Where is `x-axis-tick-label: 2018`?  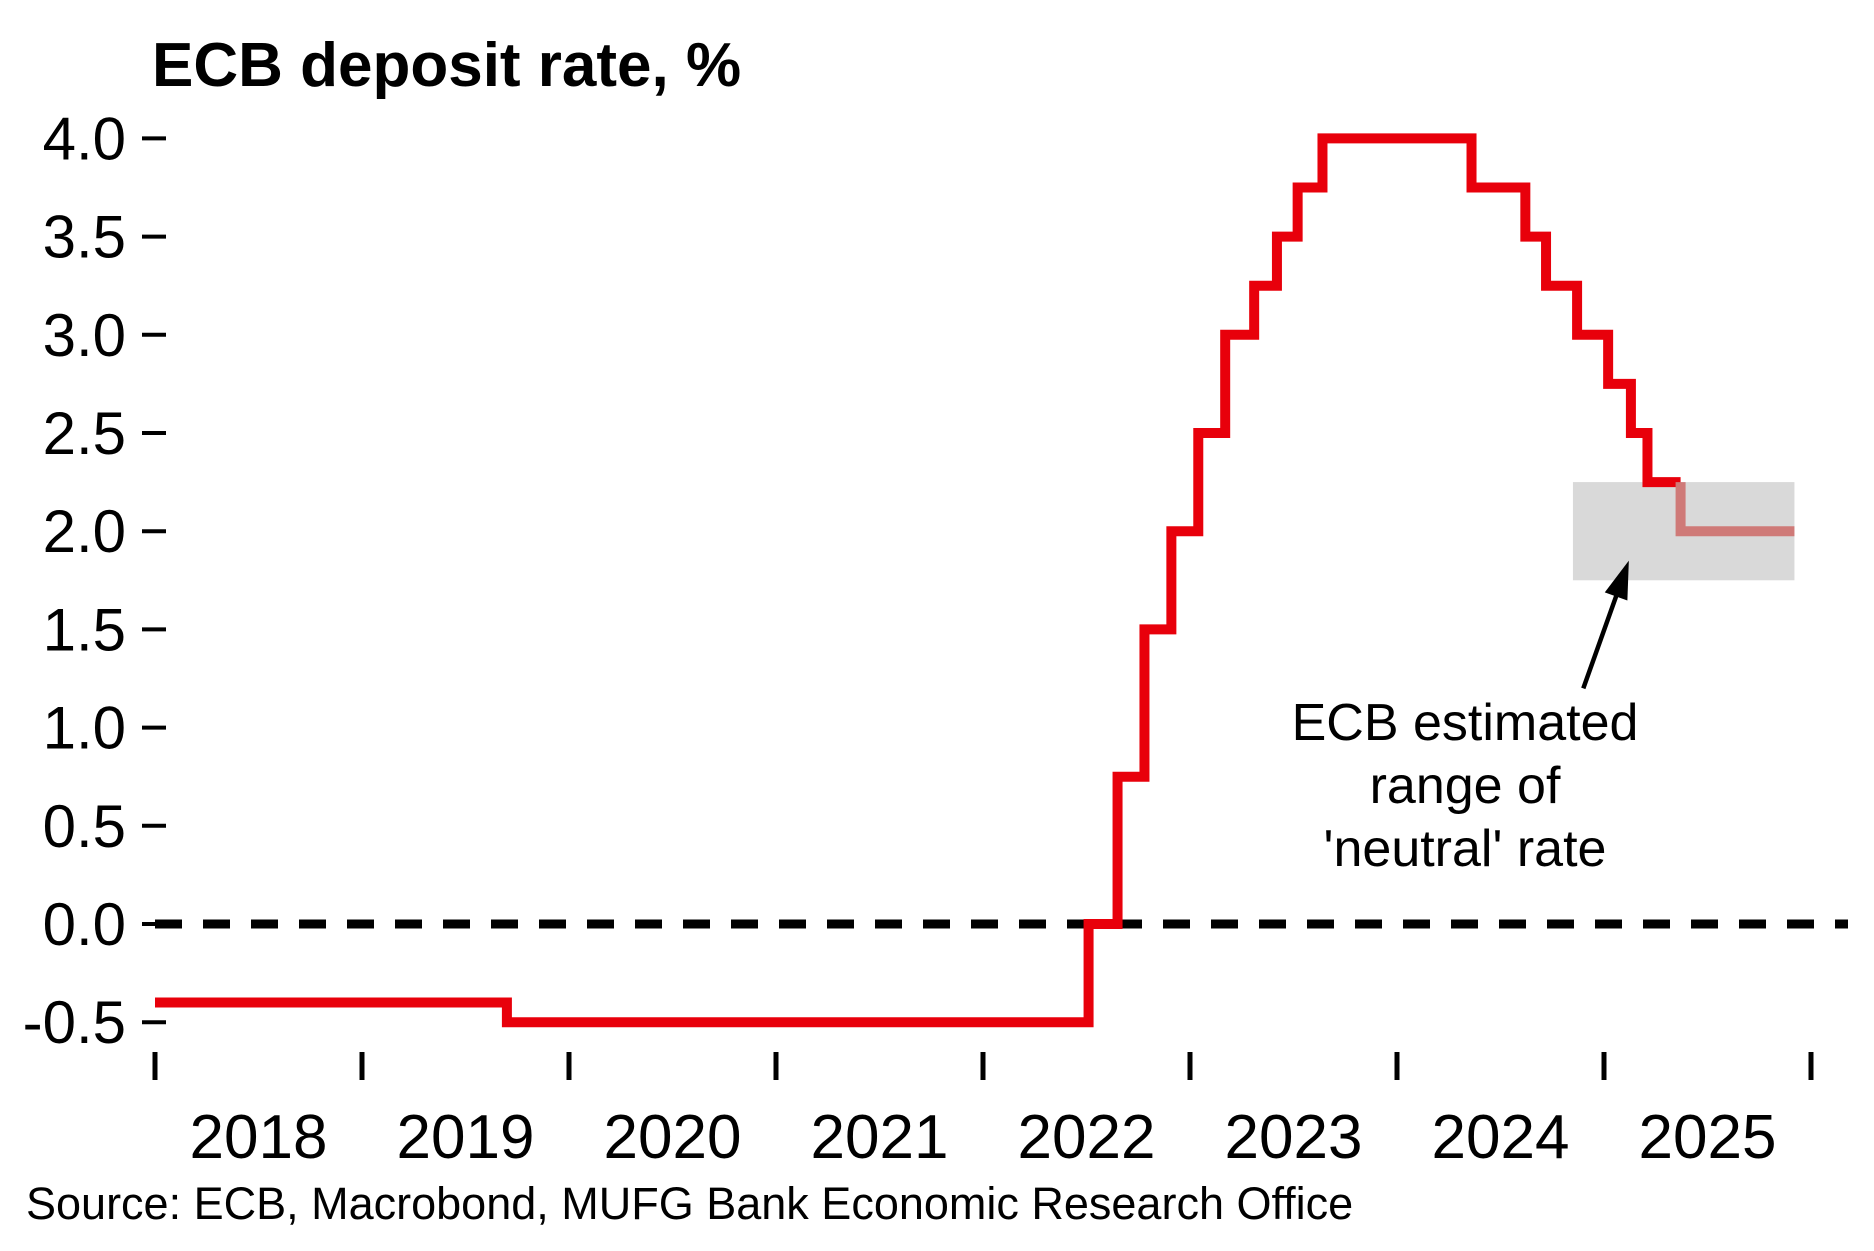
x-axis-tick-label: 2018 is located at coordinates (259, 1137).